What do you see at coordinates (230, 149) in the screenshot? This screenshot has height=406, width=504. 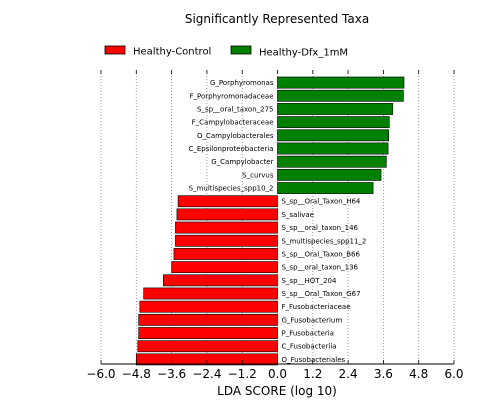 I see `bar-label: C_Epsilonproteobacteria` at bounding box center [230, 149].